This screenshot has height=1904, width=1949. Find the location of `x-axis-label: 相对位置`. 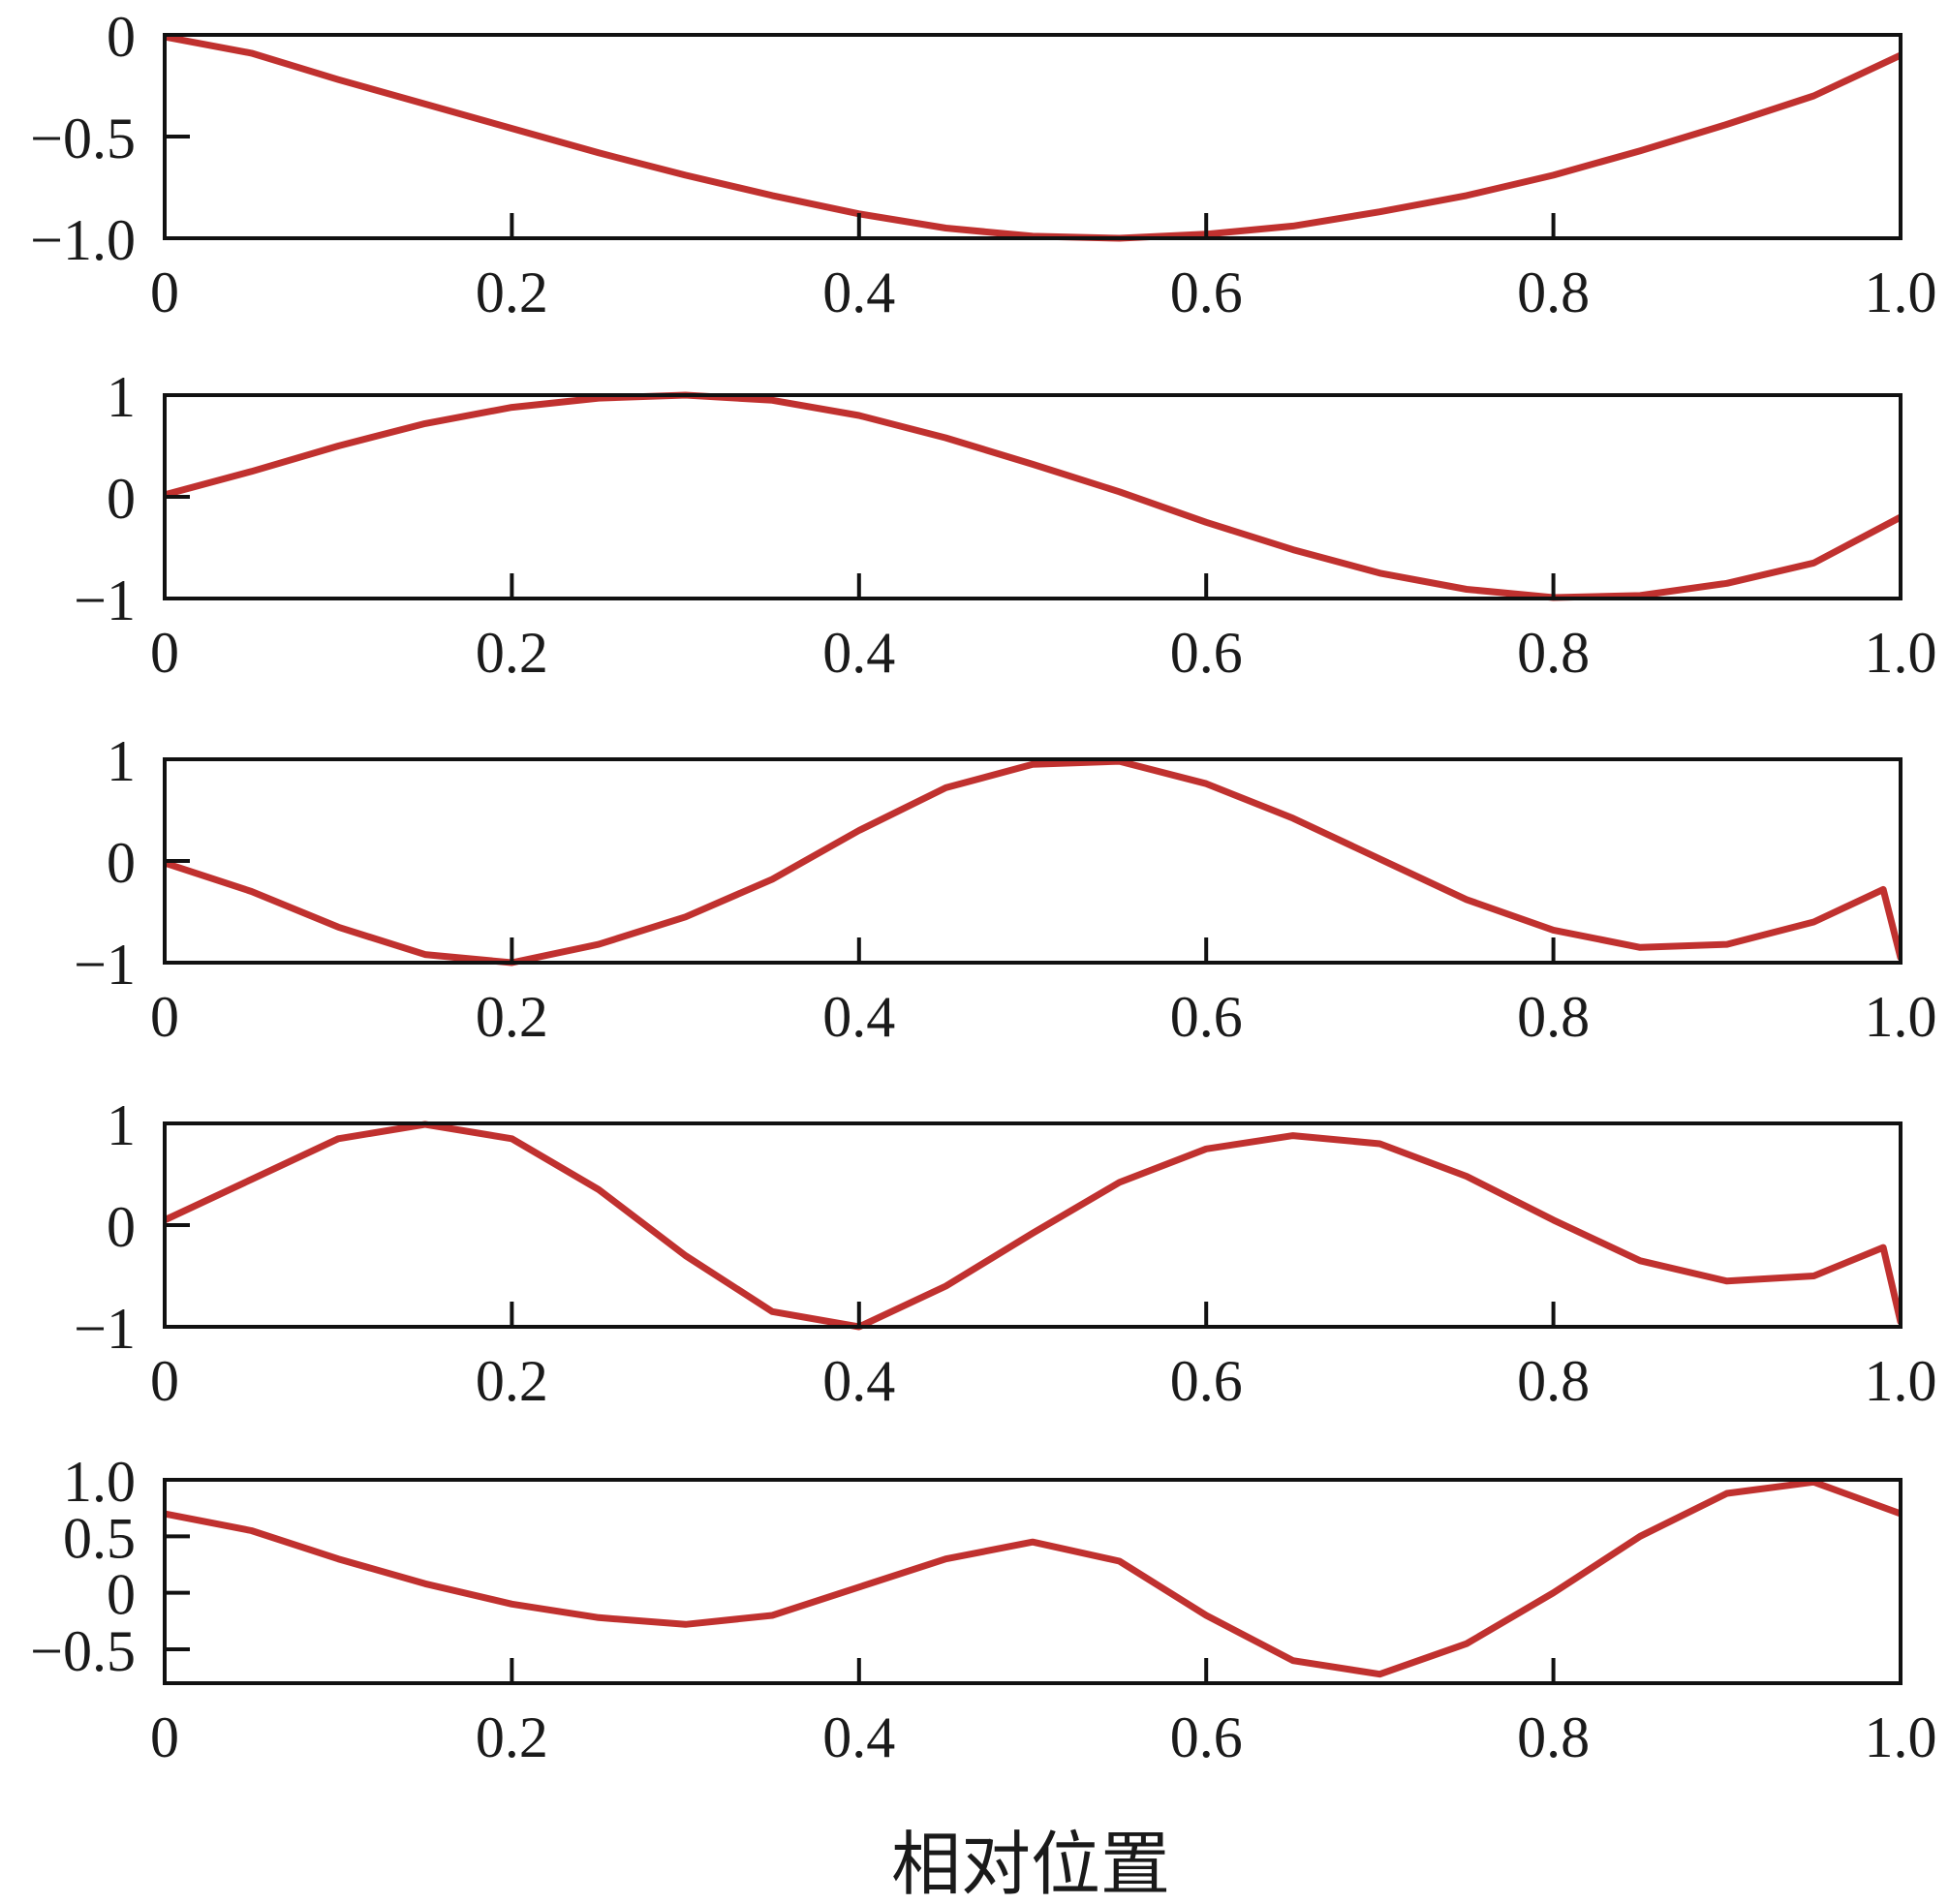

x-axis-label: 相对位置 is located at coordinates (1030, 1864).